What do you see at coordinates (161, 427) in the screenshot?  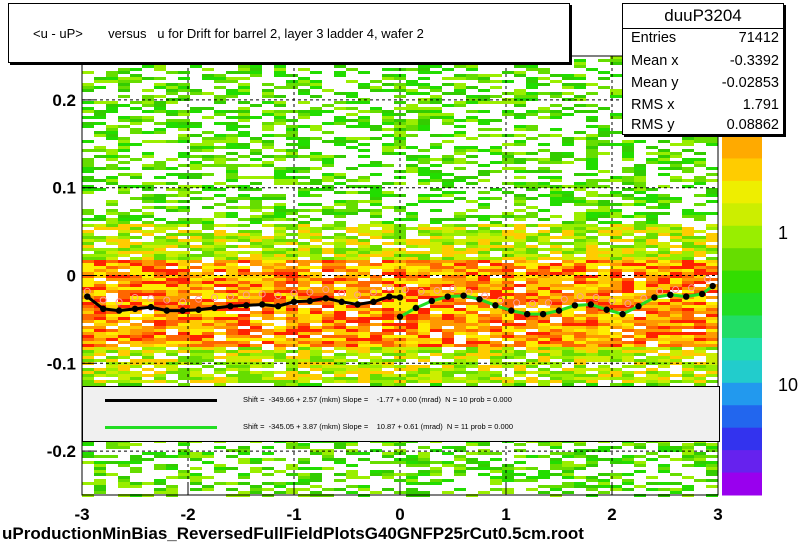 I see `legend-line-green` at bounding box center [161, 427].